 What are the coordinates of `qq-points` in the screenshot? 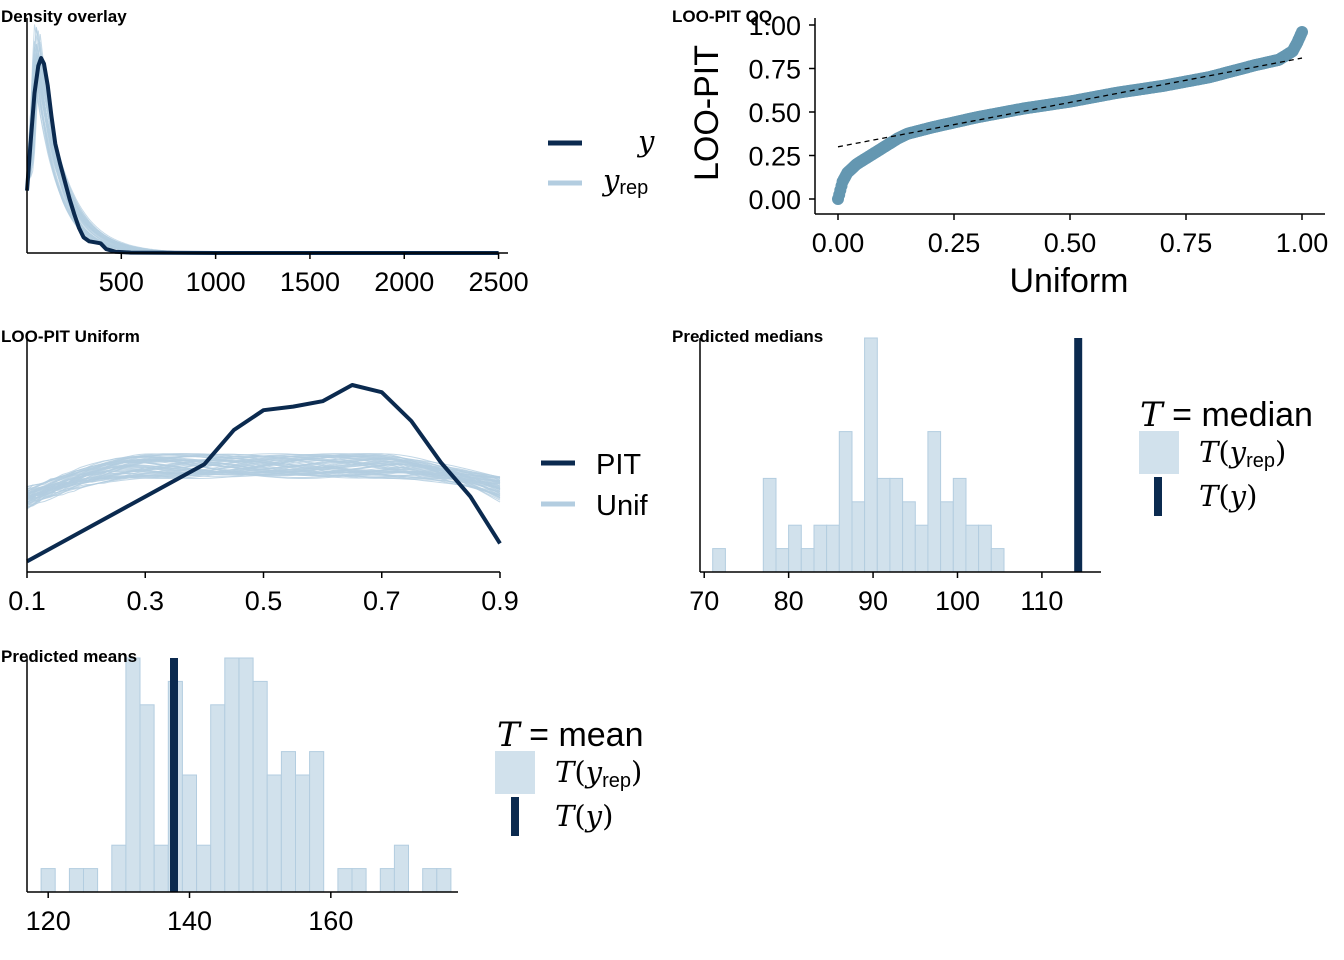 It's located at (1070, 115).